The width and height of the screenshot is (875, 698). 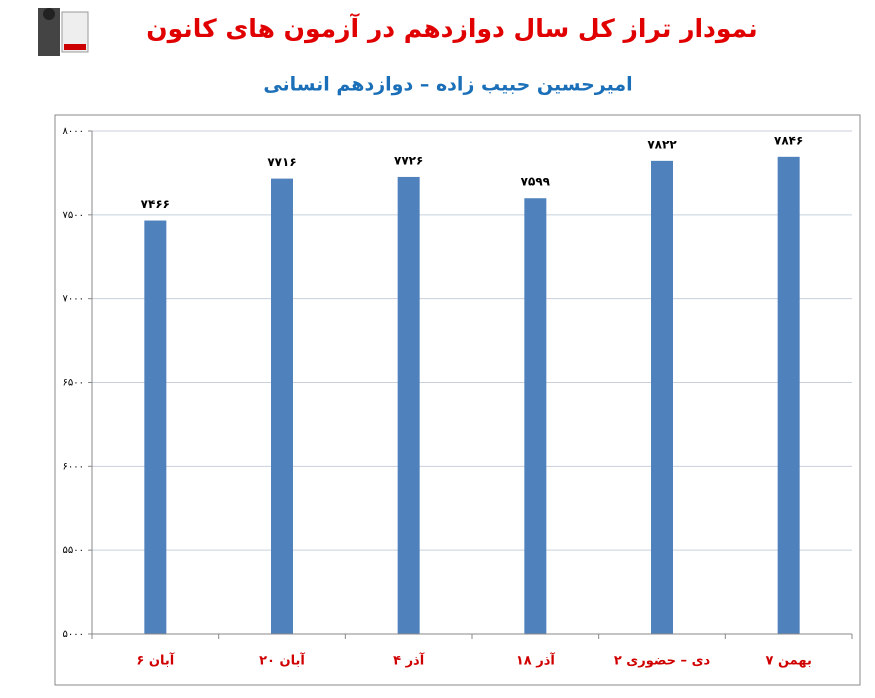 What do you see at coordinates (63, 32) in the screenshot?
I see `logo` at bounding box center [63, 32].